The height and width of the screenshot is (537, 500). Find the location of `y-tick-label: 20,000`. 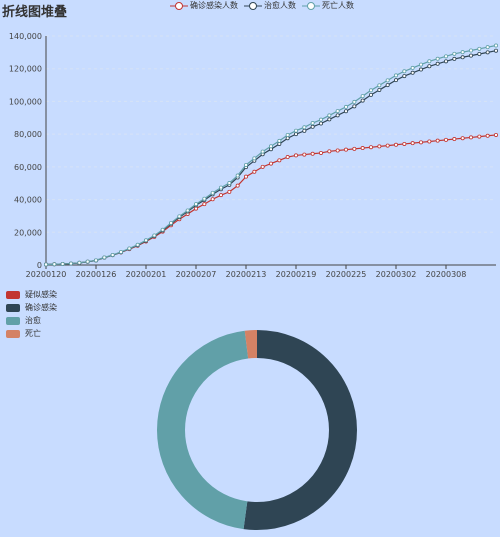

y-tick-label: 20,000 is located at coordinates (28, 232).